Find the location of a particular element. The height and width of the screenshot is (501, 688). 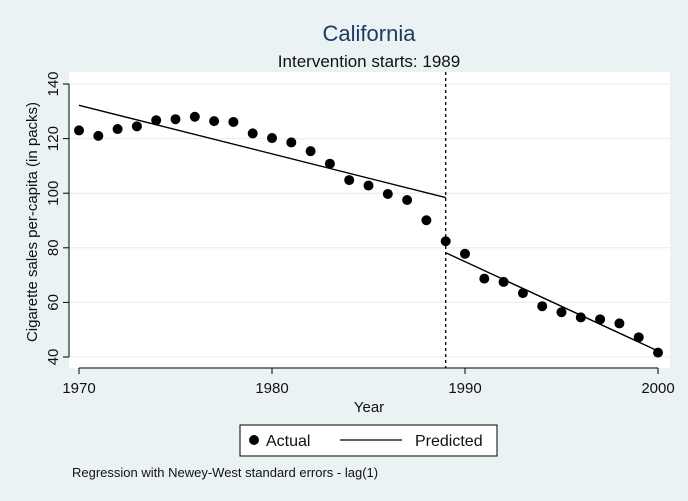

actual-point-1990 is located at coordinates (465, 253).